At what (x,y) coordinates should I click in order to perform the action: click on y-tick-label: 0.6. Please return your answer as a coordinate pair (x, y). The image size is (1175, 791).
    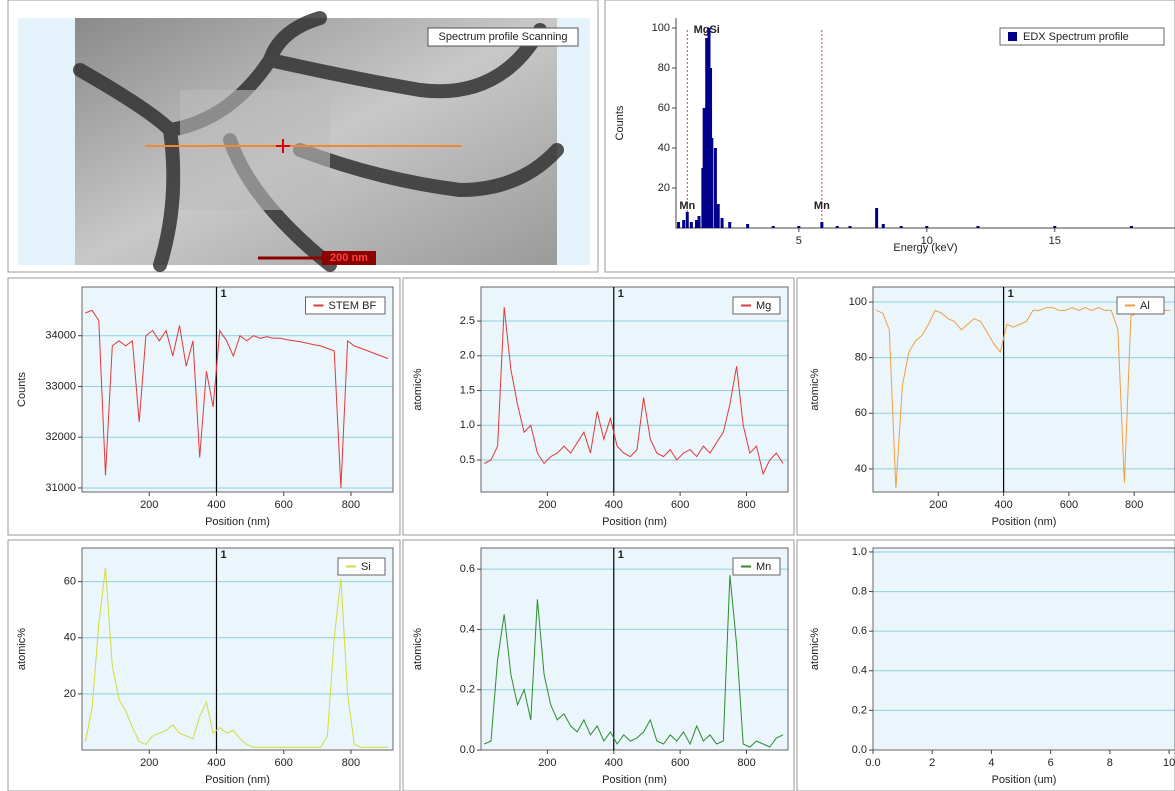
    Looking at the image, I should click on (859, 631).